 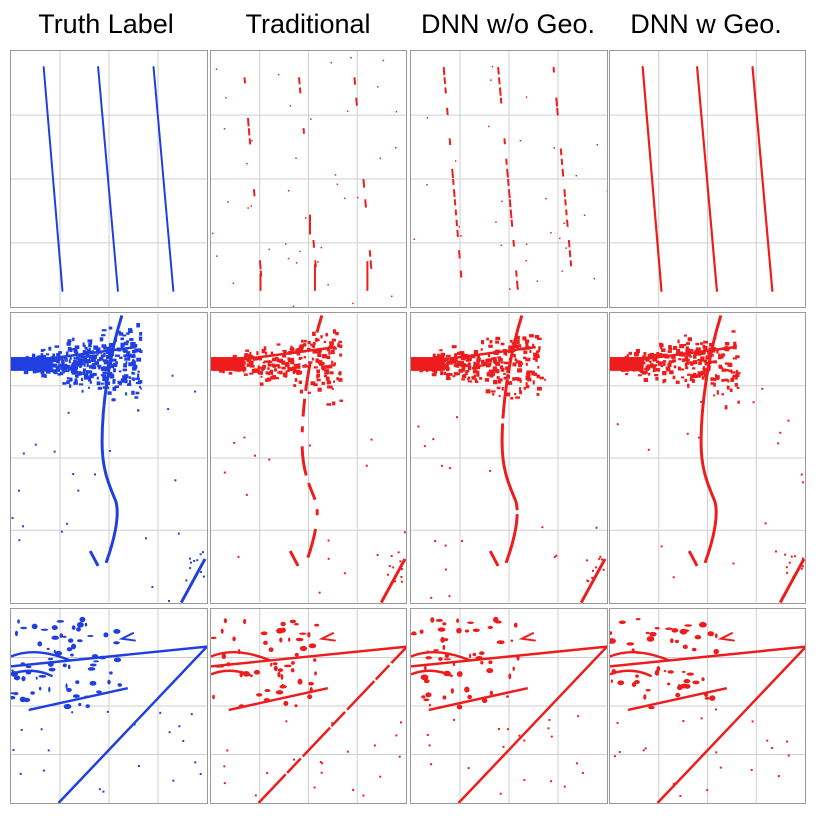 I want to click on track-group, so click(x=707, y=179).